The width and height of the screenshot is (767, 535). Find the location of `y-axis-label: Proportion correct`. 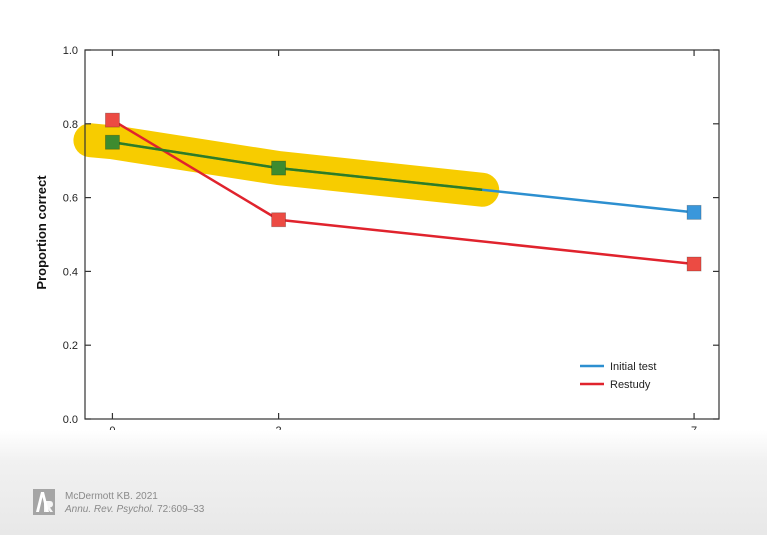

y-axis-label: Proportion correct is located at coordinates (41, 232).